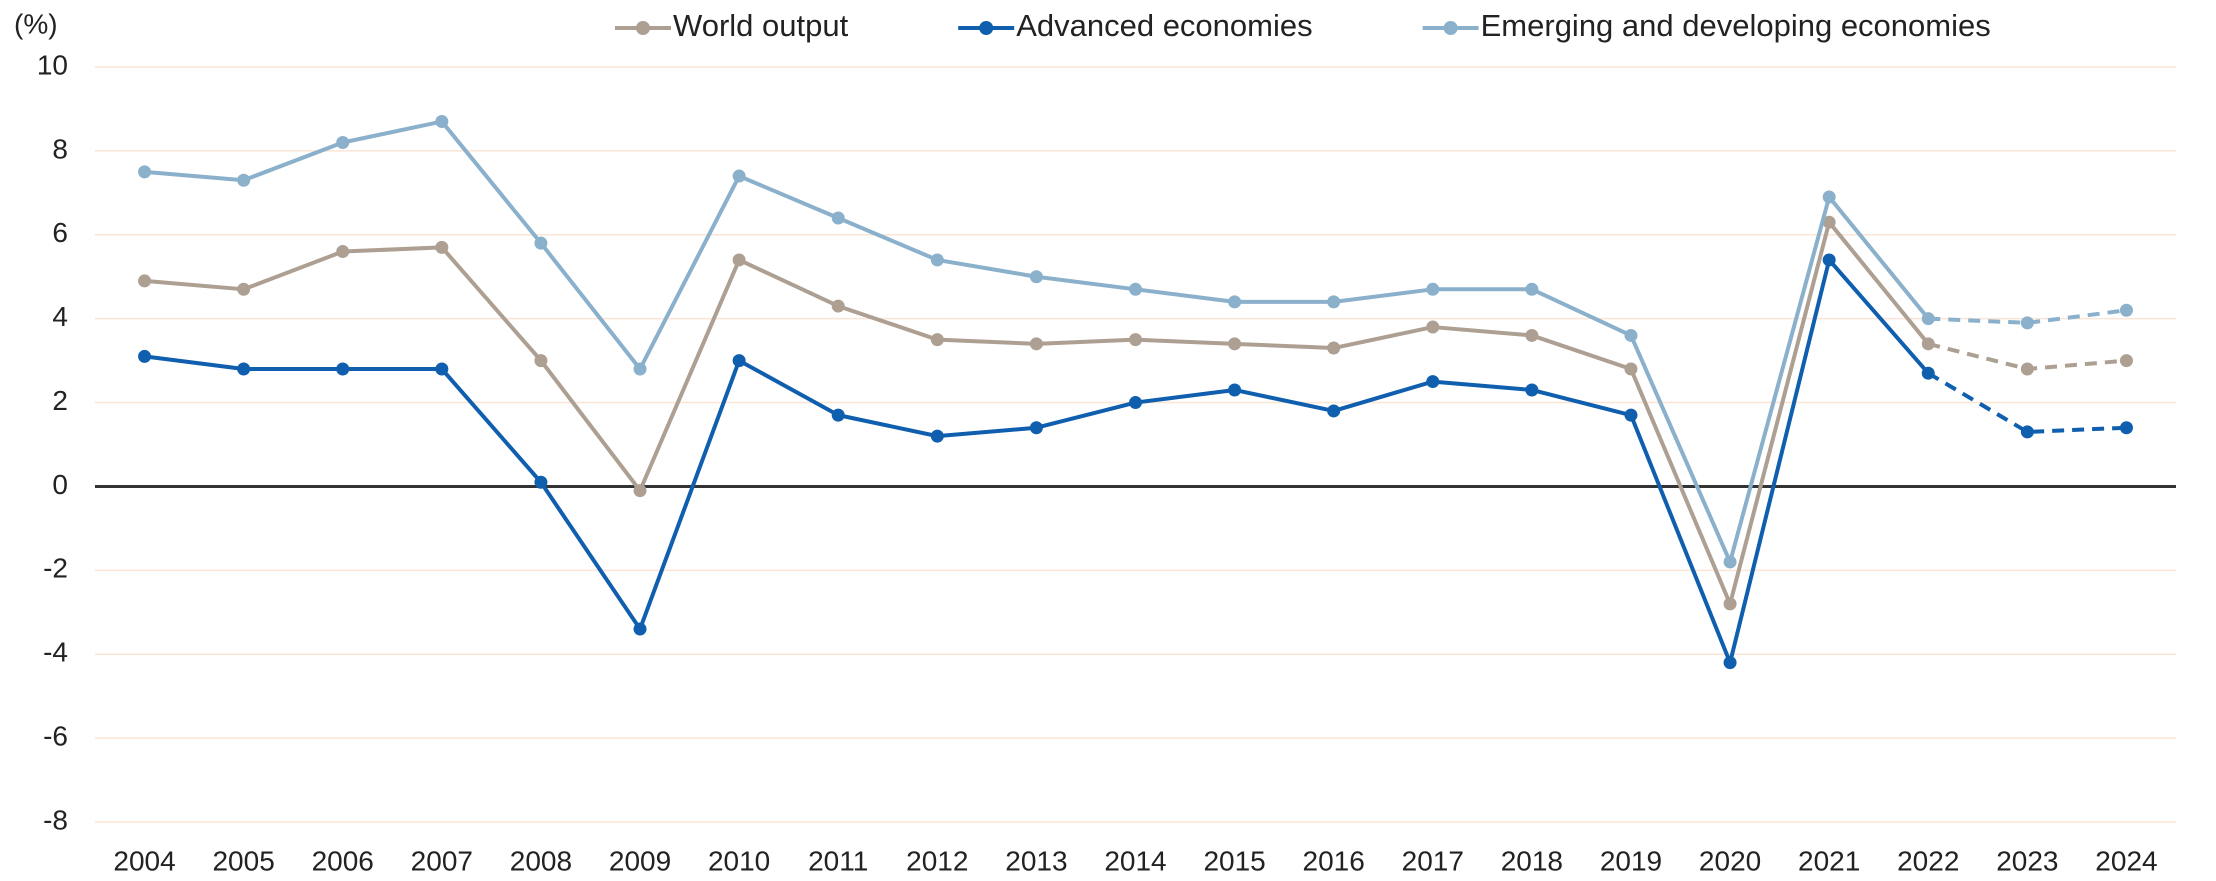 This screenshot has width=2216, height=881. What do you see at coordinates (1036, 860) in the screenshot?
I see `x-tick-label: 2013` at bounding box center [1036, 860].